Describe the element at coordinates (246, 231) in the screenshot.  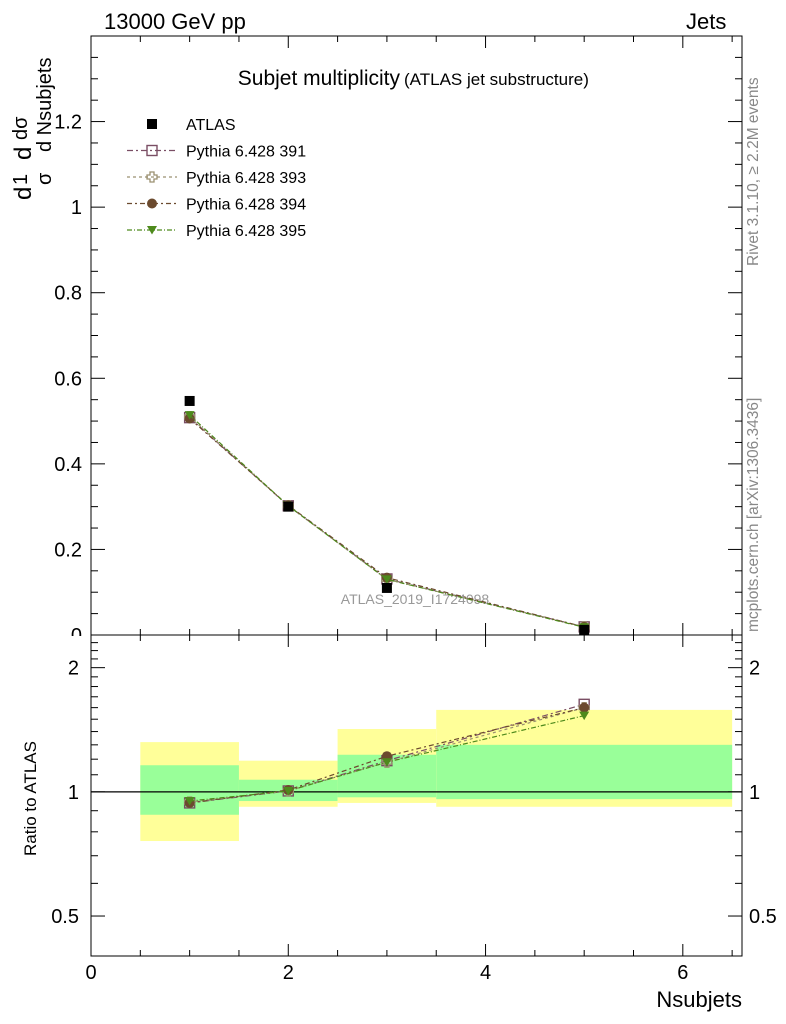
I see `legend-label-3: Pythia 6.428 395` at that location.